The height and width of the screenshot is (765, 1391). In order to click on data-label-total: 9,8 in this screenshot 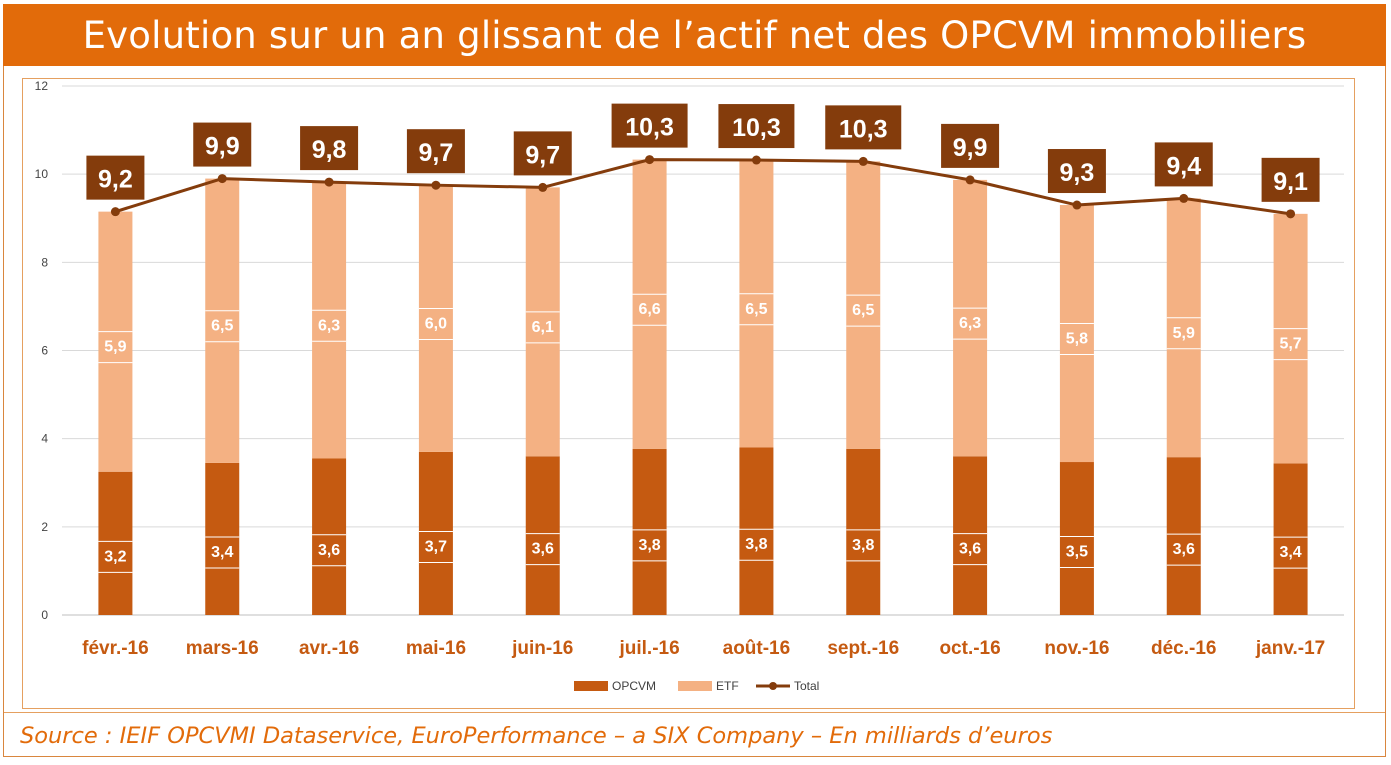, I will do `click(329, 150)`.